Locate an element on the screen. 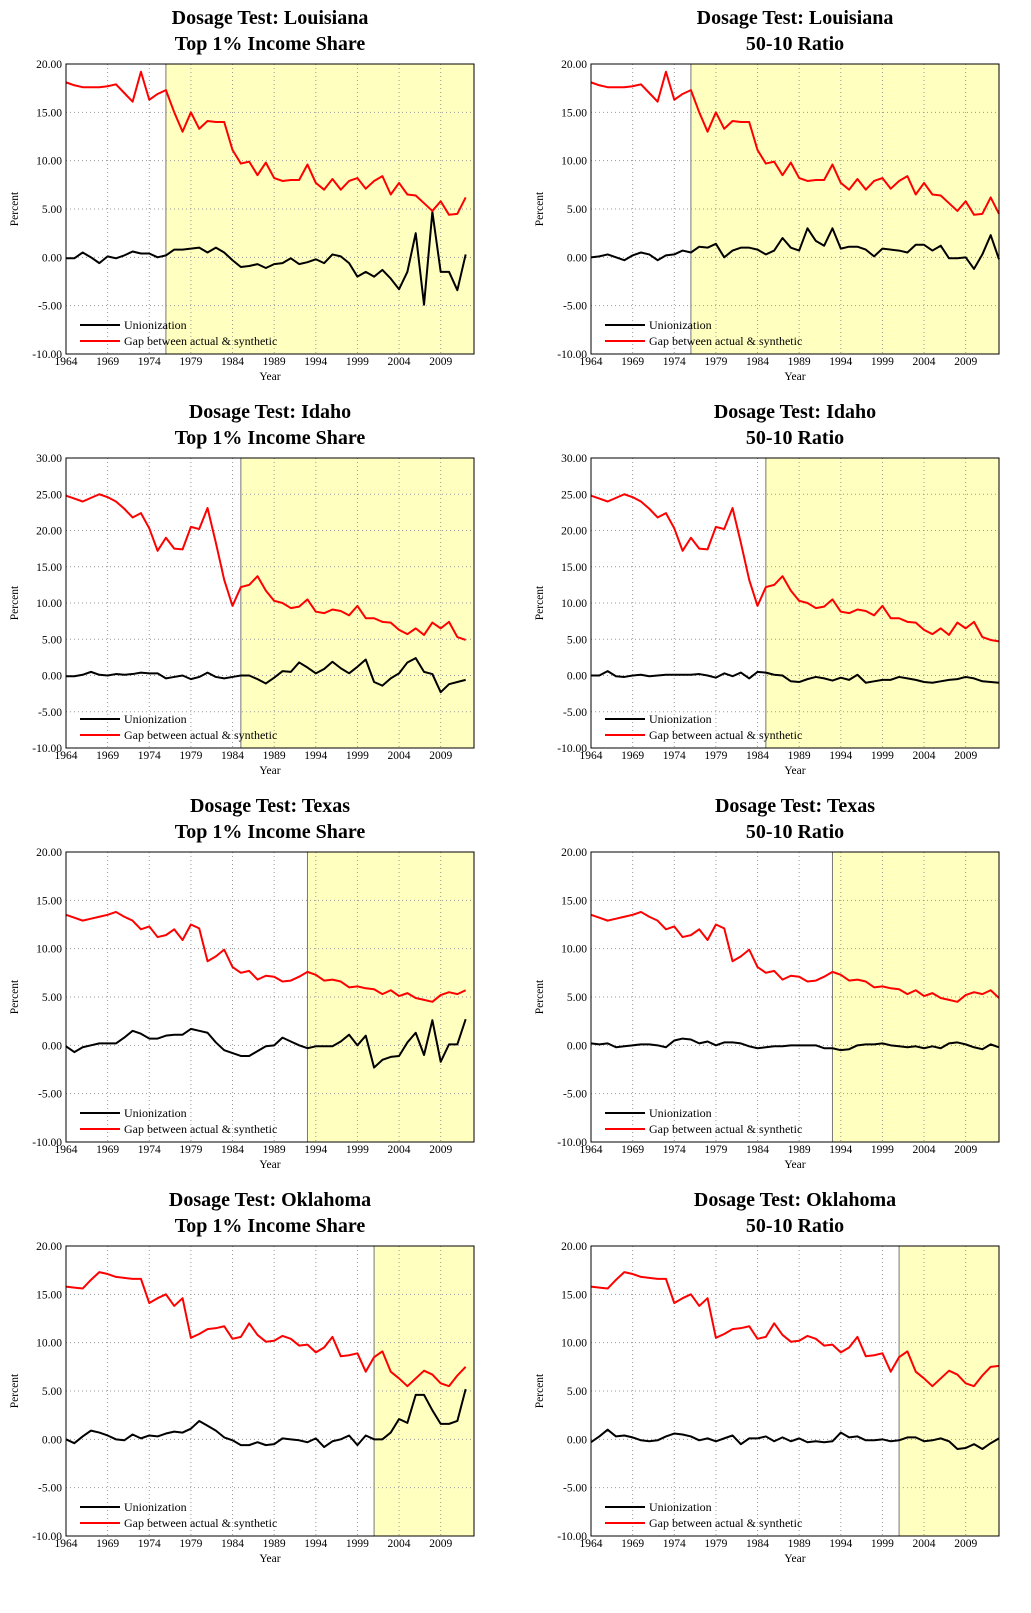 The width and height of the screenshot is (1031, 1613). chart-title: Dosage Test: Oklahoma is located at coordinates (270, 1200).